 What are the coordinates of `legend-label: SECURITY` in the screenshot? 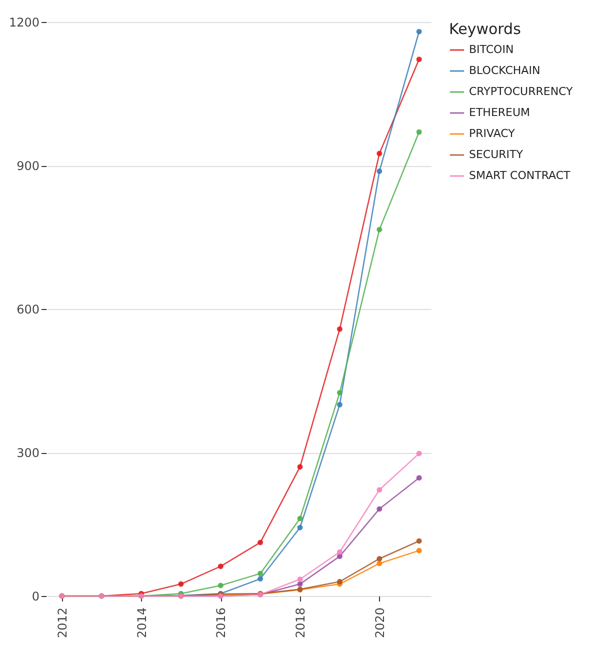 It's located at (496, 154).